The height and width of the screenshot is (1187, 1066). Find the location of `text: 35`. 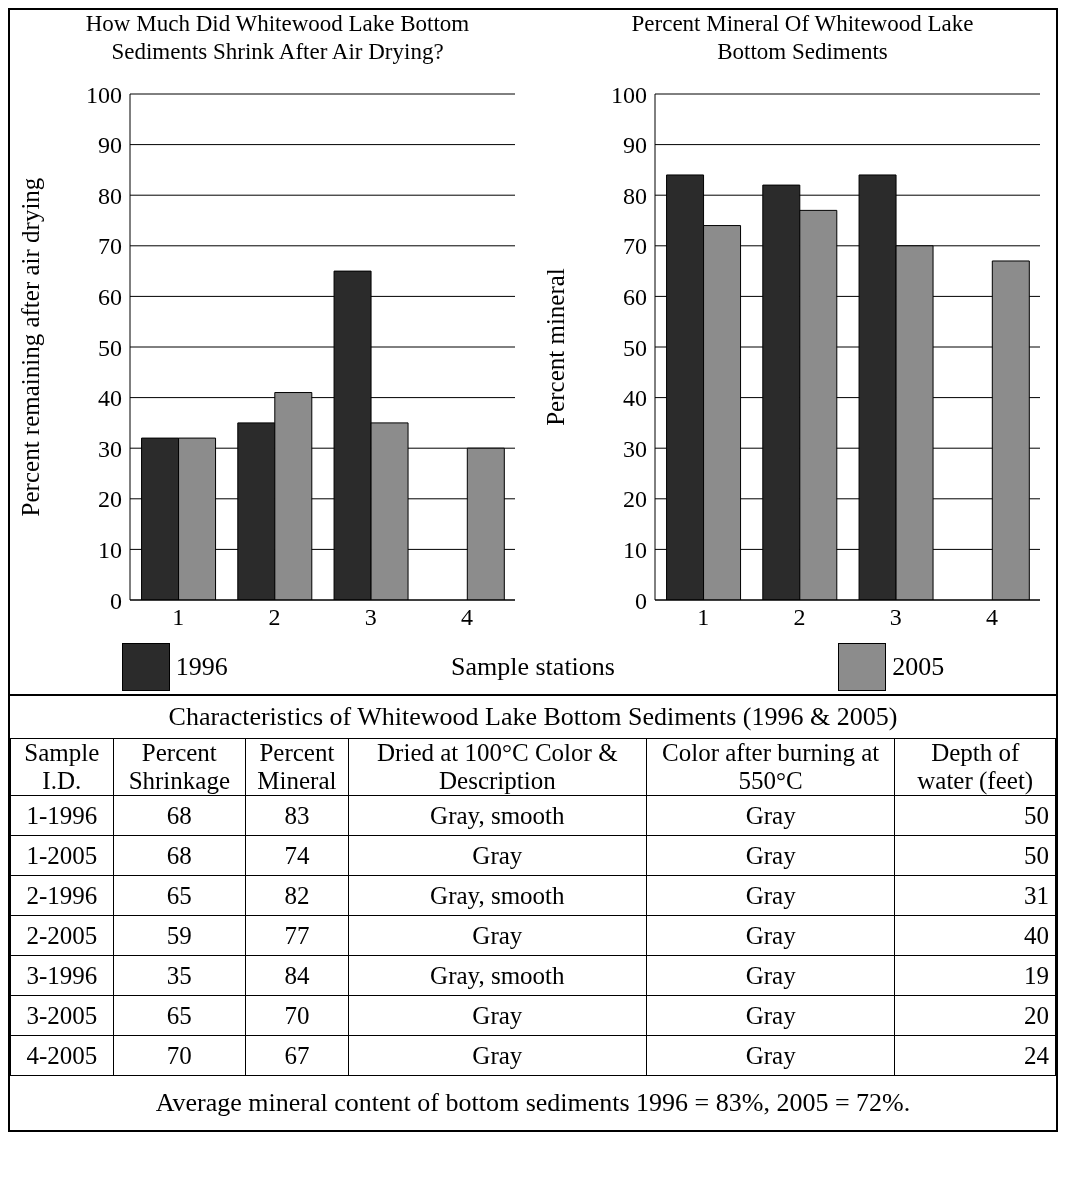

text: 35 is located at coordinates (179, 975).